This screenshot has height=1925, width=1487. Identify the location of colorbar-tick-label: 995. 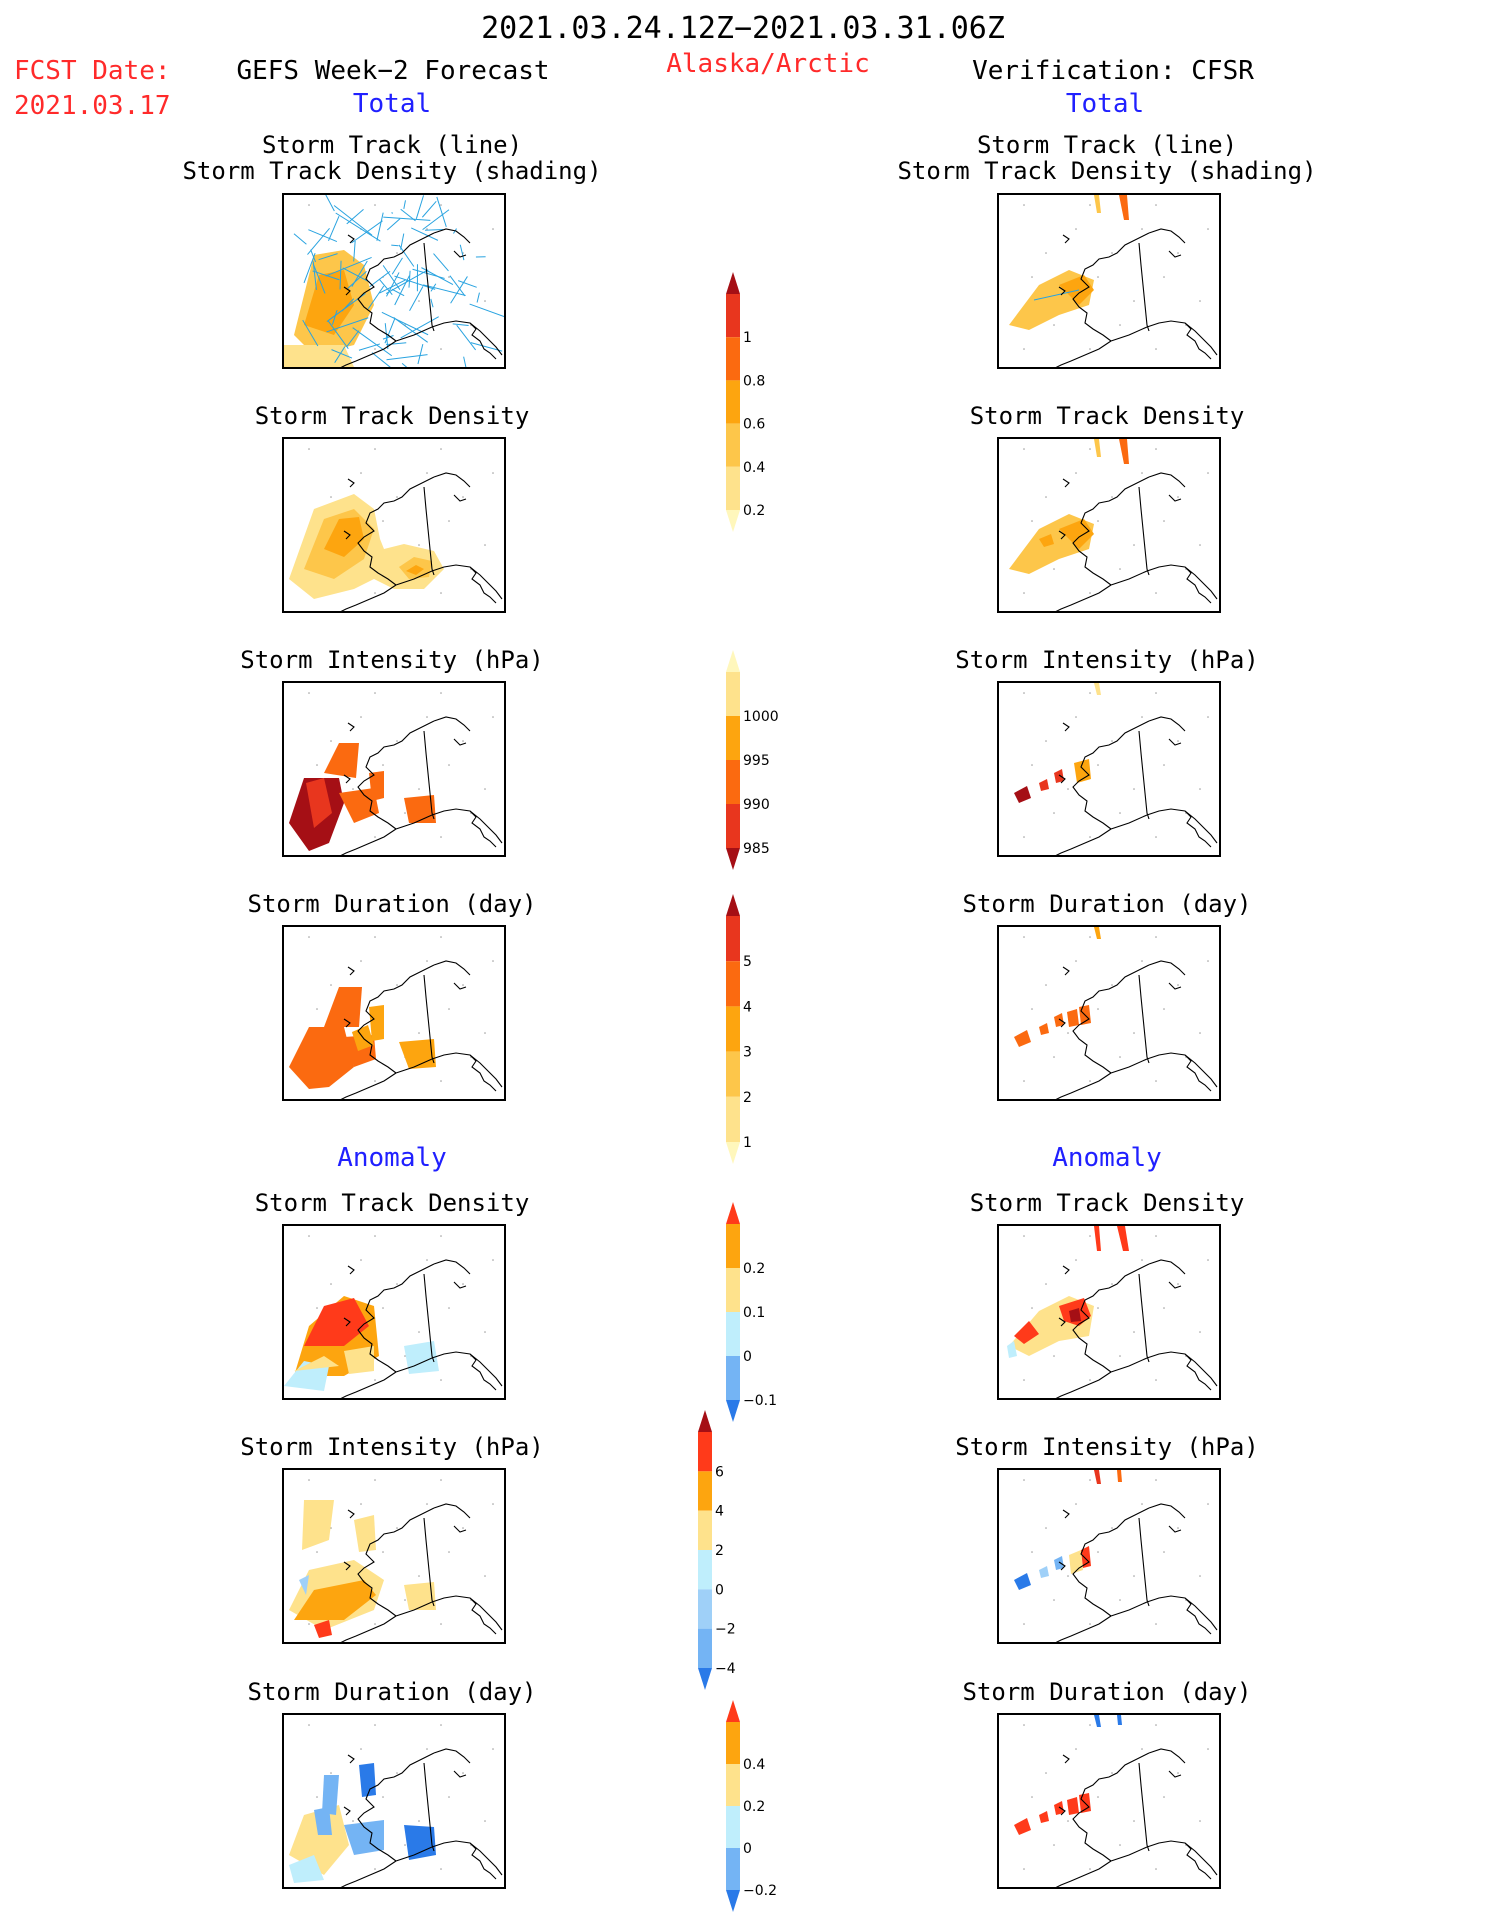
(756, 761).